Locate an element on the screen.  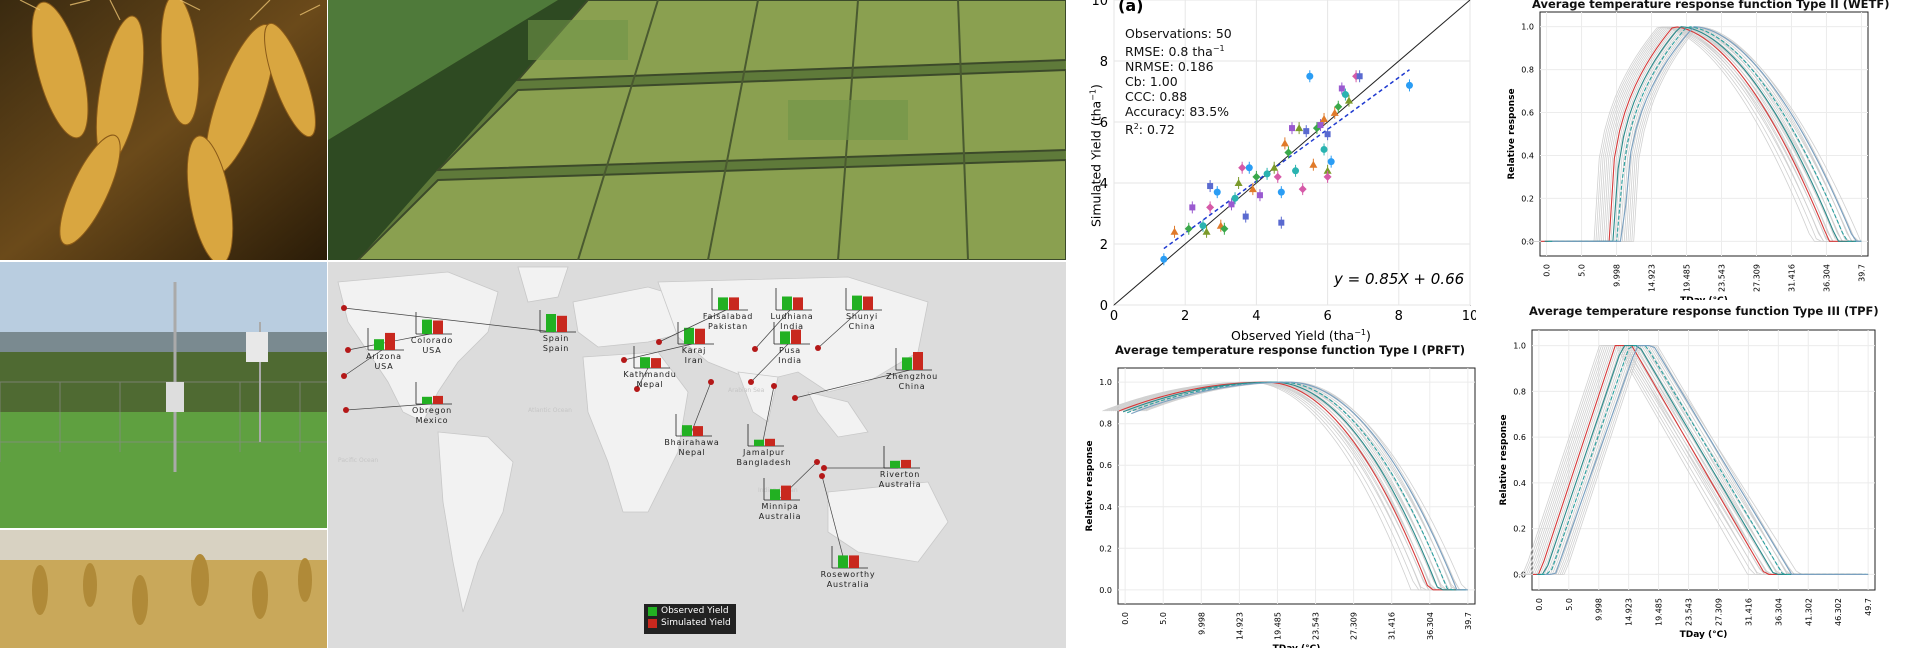
site-country: China is located at coordinates (862, 326).